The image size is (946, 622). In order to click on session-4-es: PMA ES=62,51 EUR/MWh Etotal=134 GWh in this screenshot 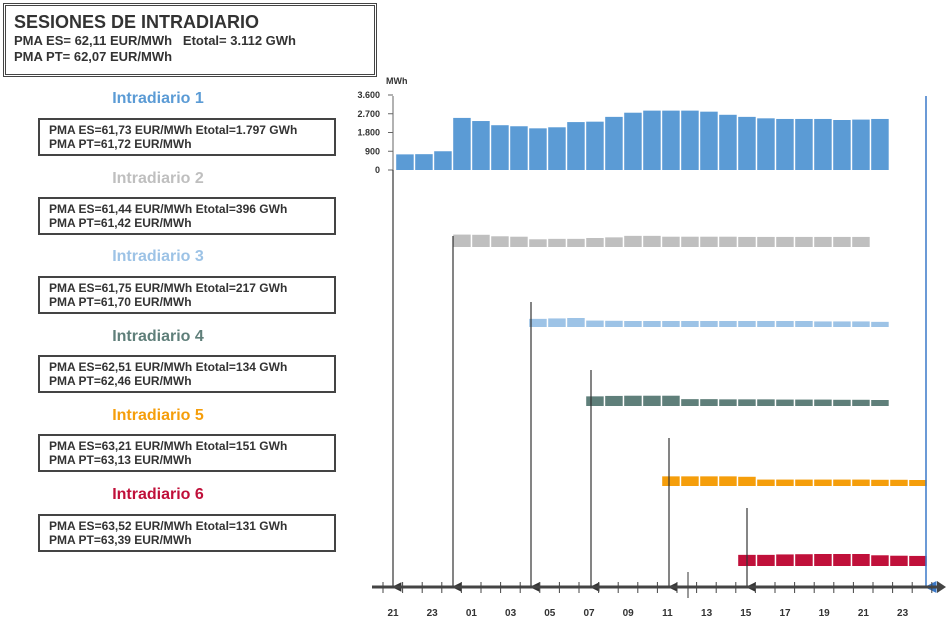, I will do `click(168, 367)`.